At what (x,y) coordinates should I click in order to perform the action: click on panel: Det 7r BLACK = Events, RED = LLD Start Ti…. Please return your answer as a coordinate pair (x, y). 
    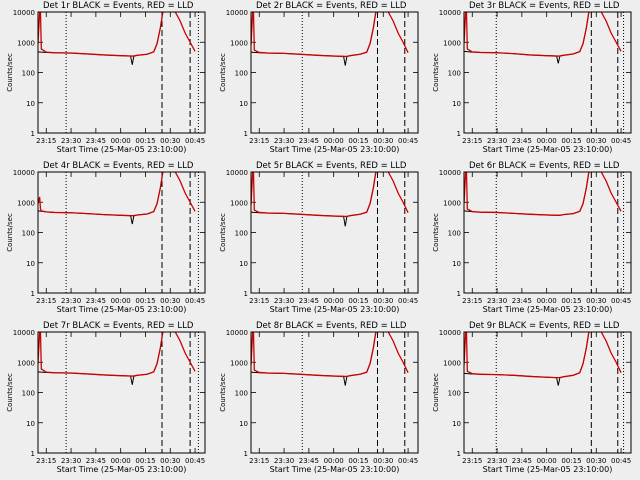
    Looking at the image, I should click on (106, 397).